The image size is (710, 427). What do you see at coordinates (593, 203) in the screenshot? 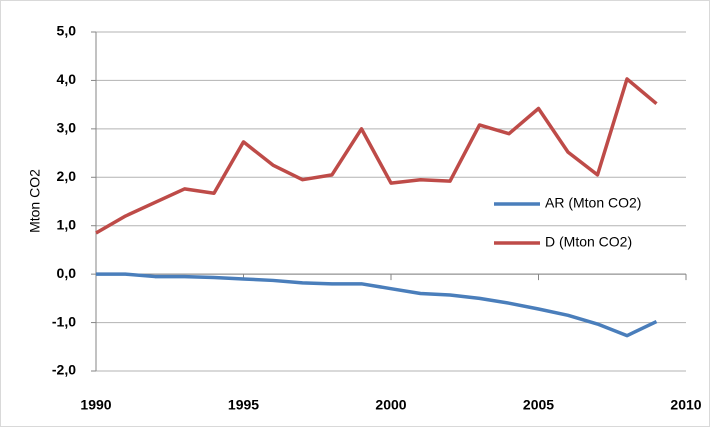
I see `legend-label: AR (Mton CO2)` at bounding box center [593, 203].